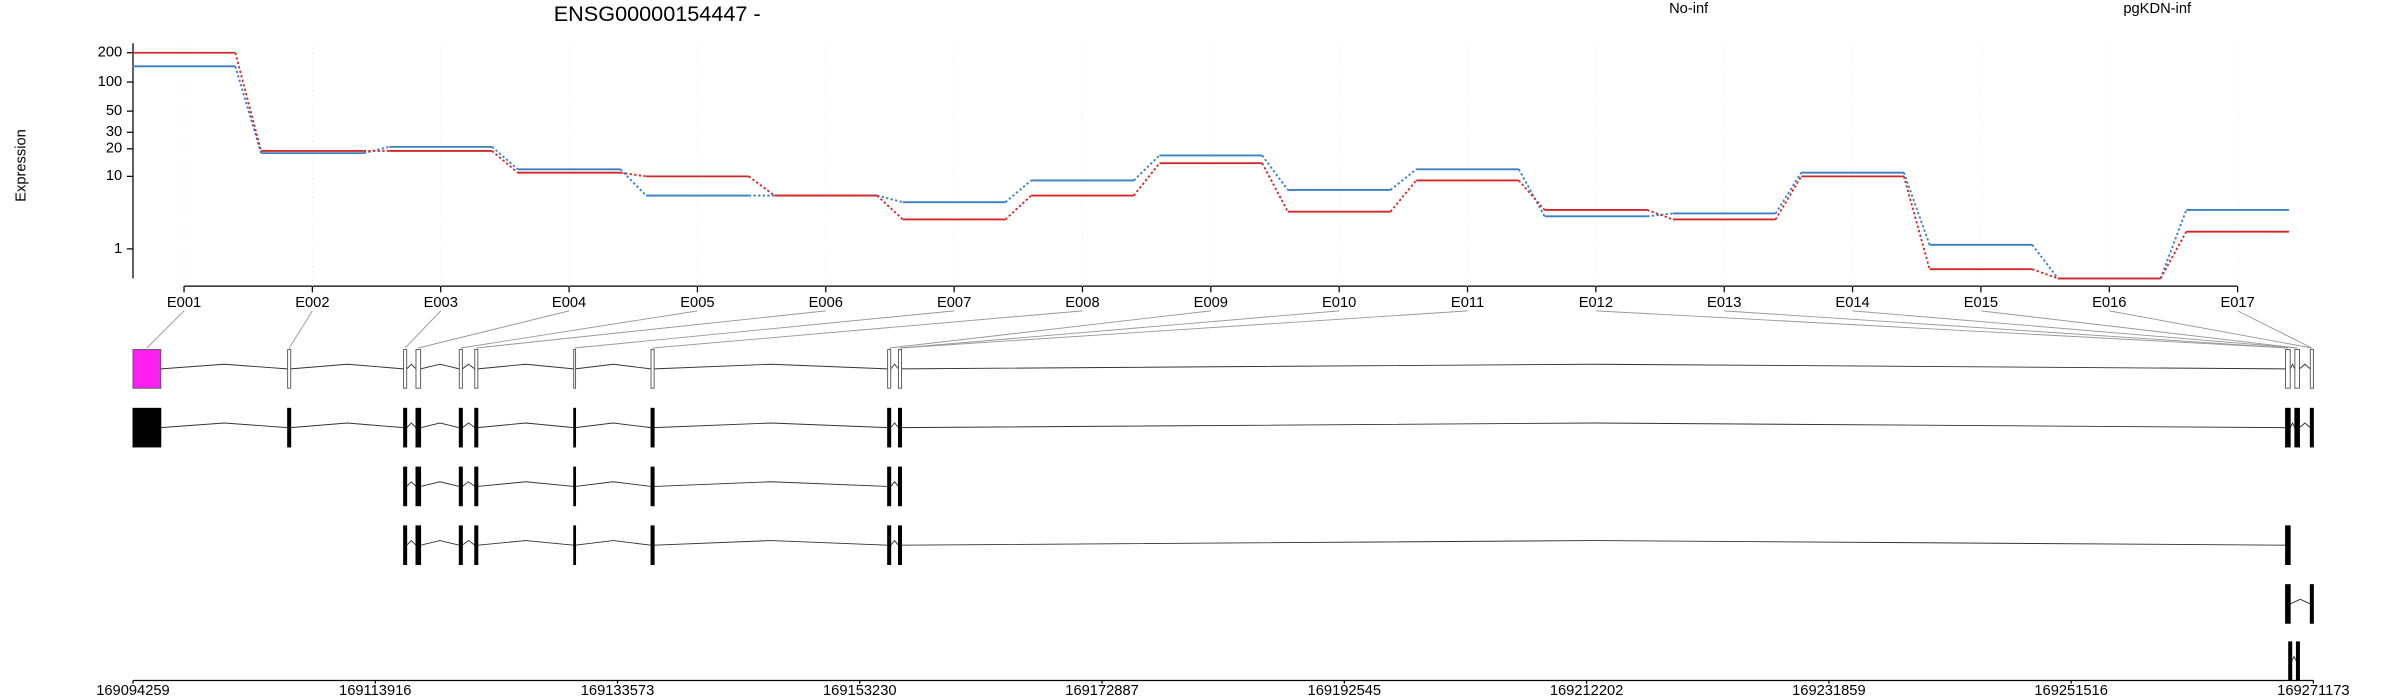 This screenshot has width=2400, height=700. Describe the element at coordinates (114, 132) in the screenshot. I see `y-tick-label: 30` at that location.